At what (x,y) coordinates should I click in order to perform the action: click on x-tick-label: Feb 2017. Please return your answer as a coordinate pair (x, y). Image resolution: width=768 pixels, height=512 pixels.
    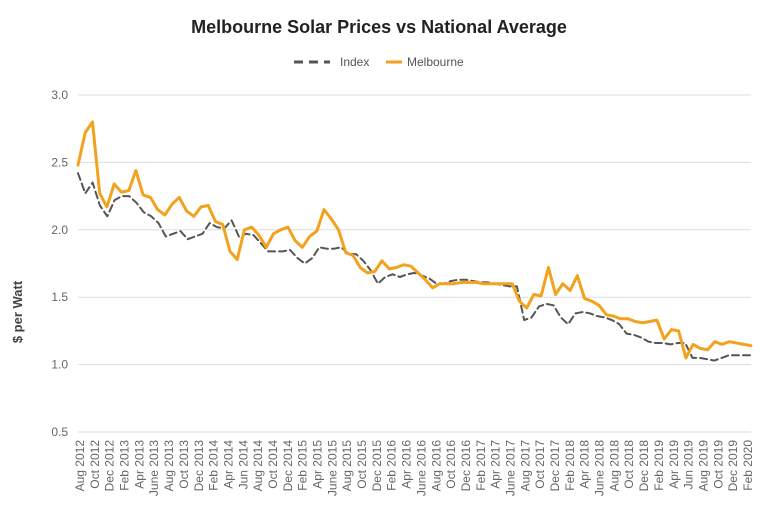
    Looking at the image, I should click on (481, 465).